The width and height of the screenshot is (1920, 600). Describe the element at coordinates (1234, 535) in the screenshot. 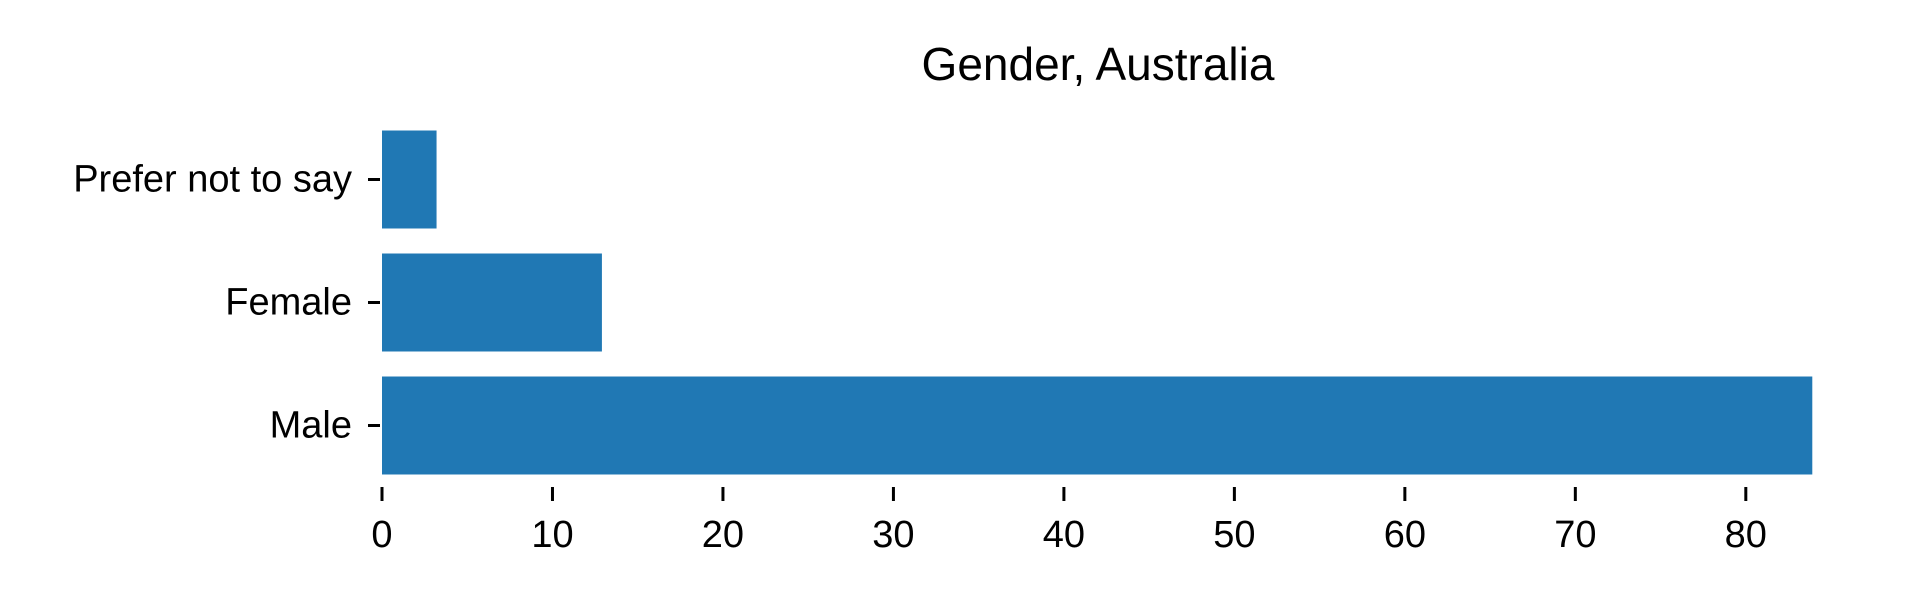

I see `x-tick-label: 50` at that location.